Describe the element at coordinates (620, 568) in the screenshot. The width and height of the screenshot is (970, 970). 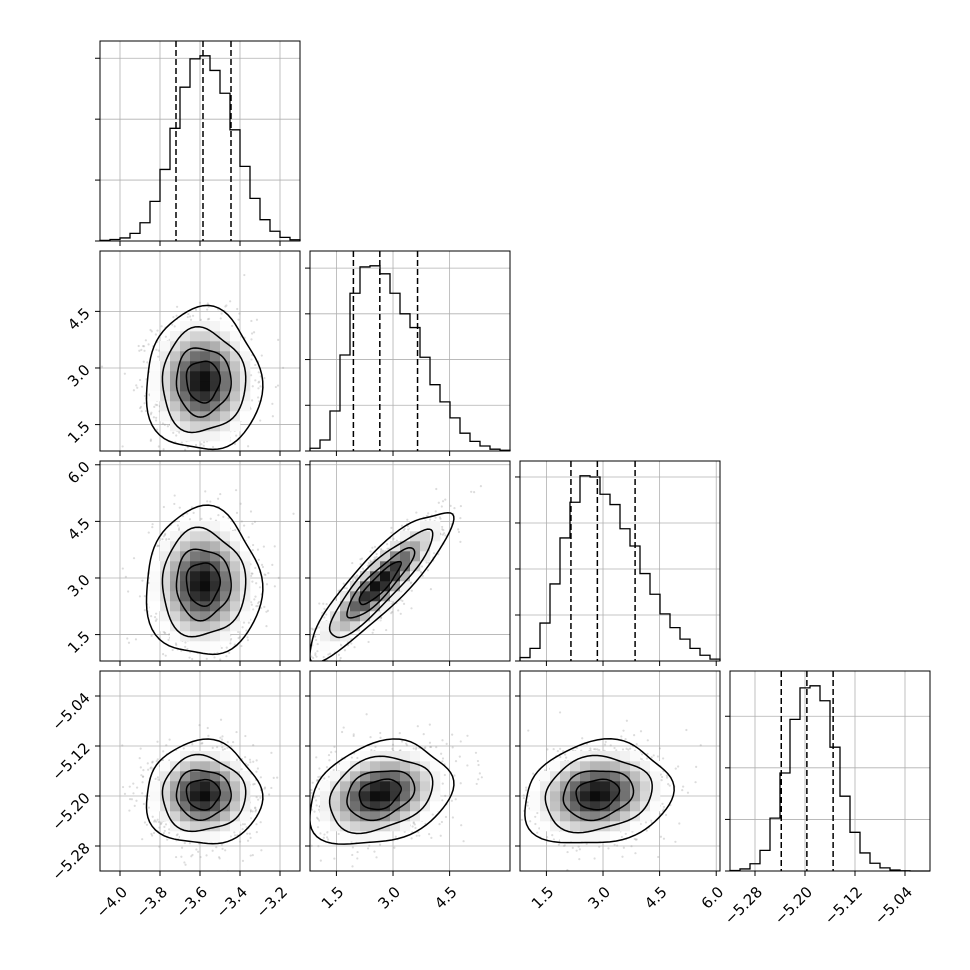
I see `histogram-step` at that location.